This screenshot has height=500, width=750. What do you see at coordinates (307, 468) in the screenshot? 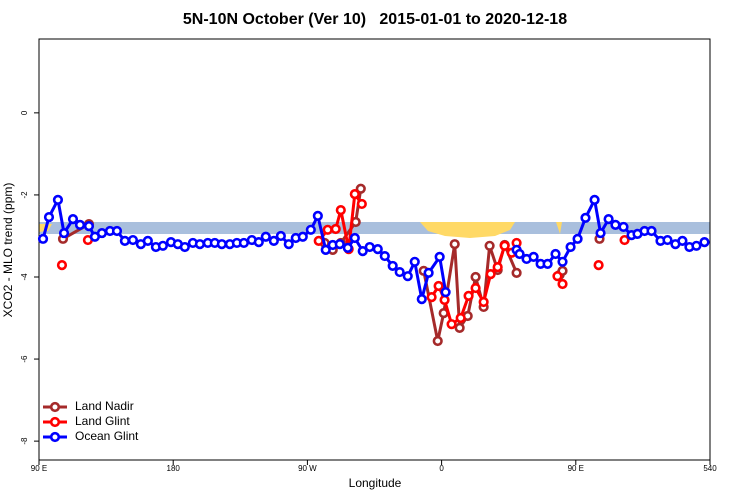
I see `x-tick-label: 90 W` at bounding box center [307, 468].